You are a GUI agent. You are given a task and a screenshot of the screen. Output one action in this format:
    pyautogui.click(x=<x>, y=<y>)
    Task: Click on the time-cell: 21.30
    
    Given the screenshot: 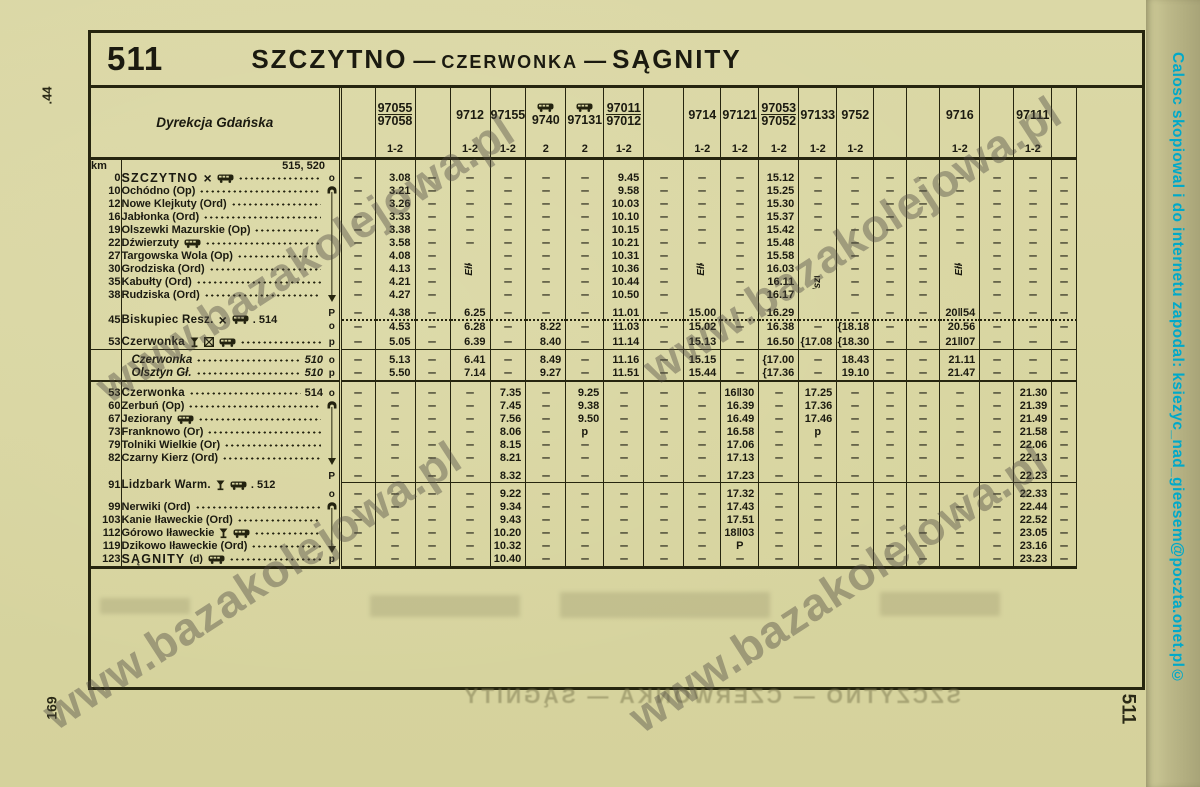 What is the action you would take?
    pyautogui.click(x=1032, y=390)
    